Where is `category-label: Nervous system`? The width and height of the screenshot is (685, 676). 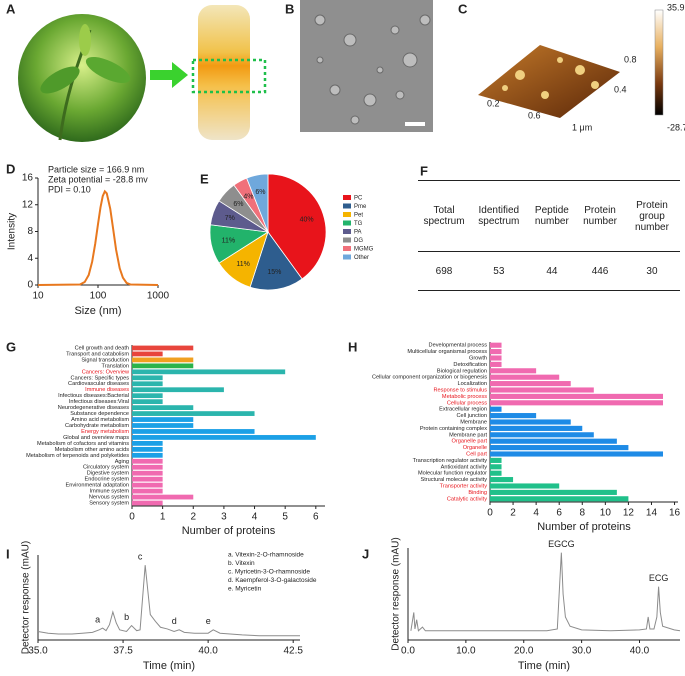
category-label: Nervous system is located at coordinates (109, 498).